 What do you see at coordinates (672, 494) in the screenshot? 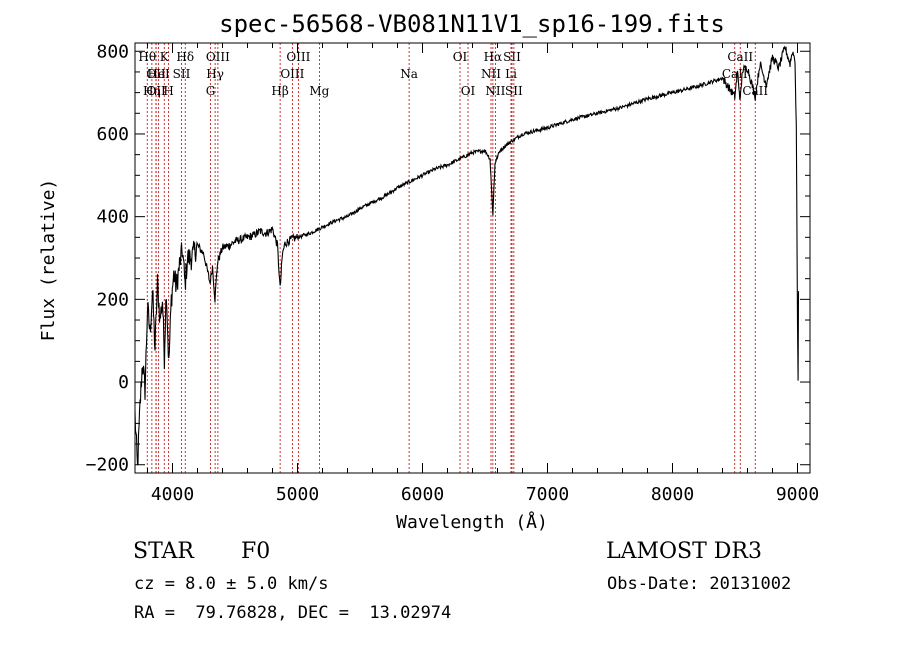
I see `x-tick-label: 8000` at bounding box center [672, 494].